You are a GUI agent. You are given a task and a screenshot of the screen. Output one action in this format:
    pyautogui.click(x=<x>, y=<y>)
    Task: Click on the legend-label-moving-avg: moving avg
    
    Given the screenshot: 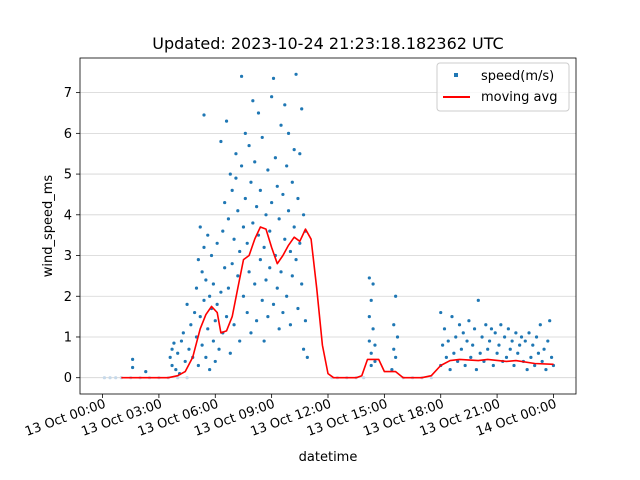 What is the action you would take?
    pyautogui.click(x=519, y=97)
    